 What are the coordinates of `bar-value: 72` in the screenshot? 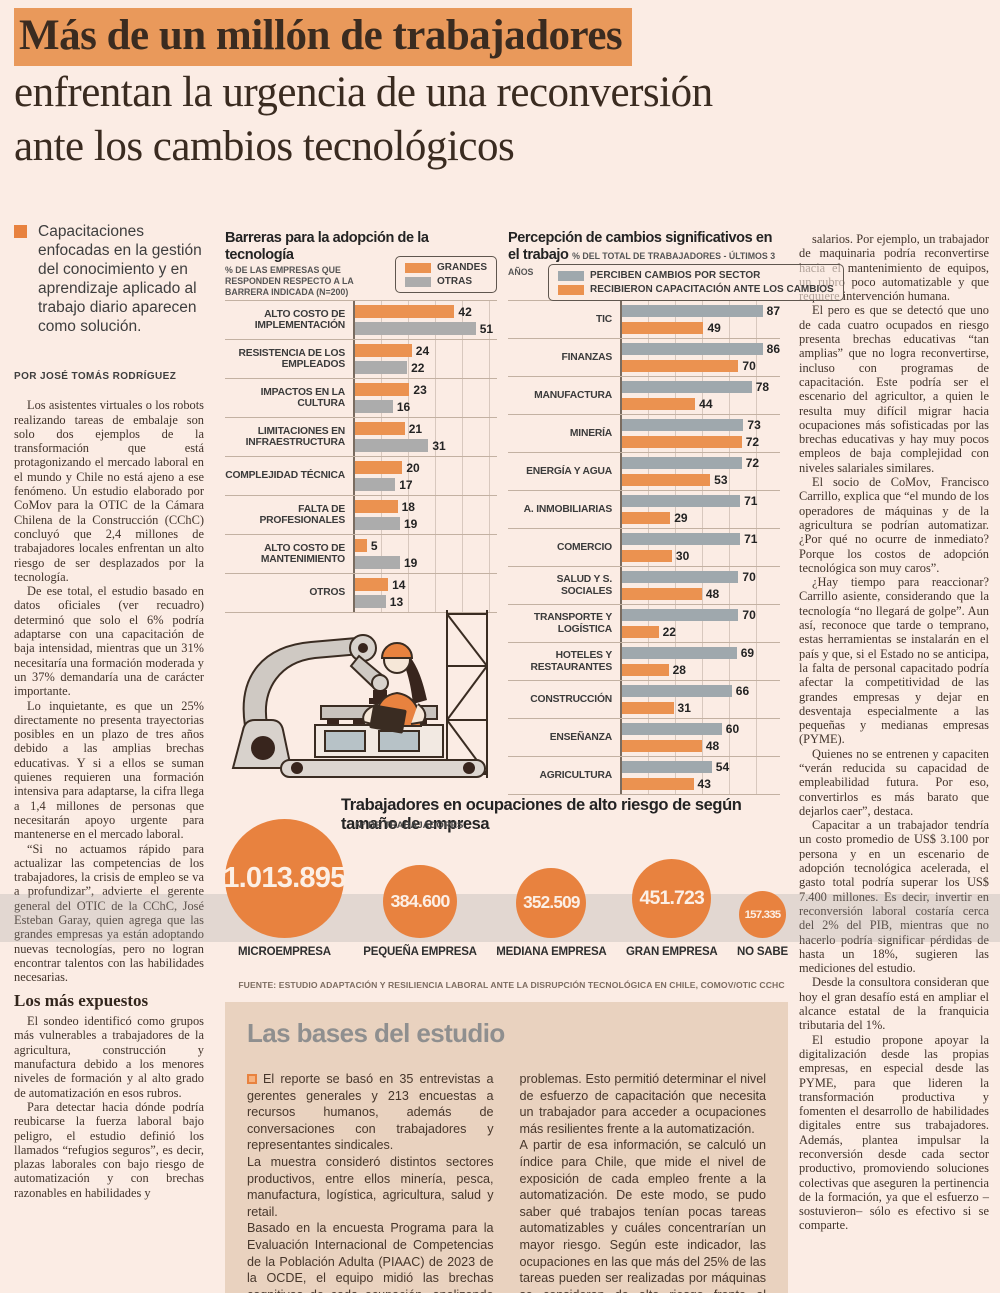 It's located at (752, 442).